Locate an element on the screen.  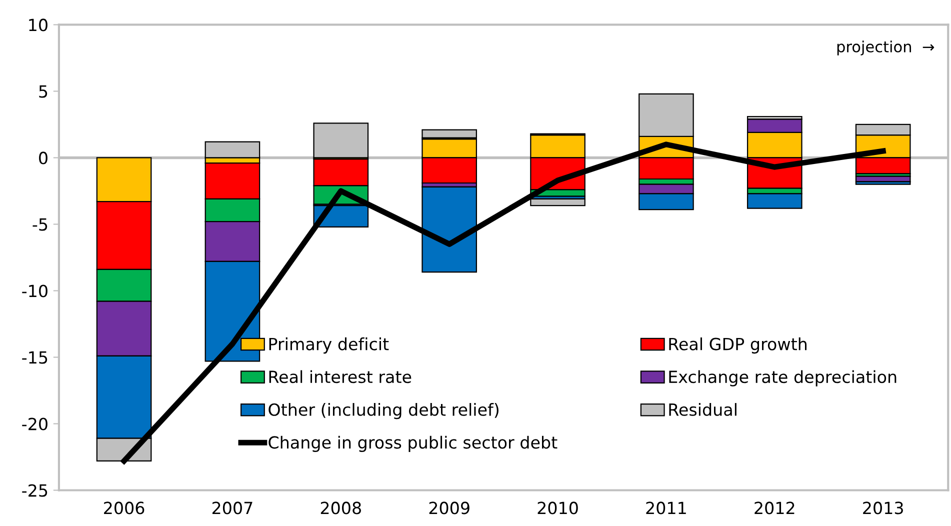
y-tick-label: 0 is located at coordinates (43, 158).